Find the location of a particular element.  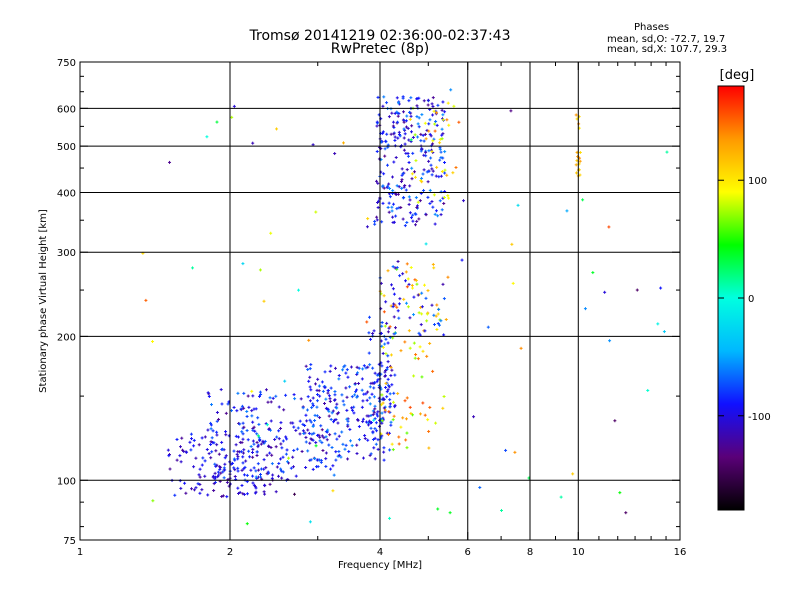

y-tick-label: 100 is located at coordinates (66, 481).